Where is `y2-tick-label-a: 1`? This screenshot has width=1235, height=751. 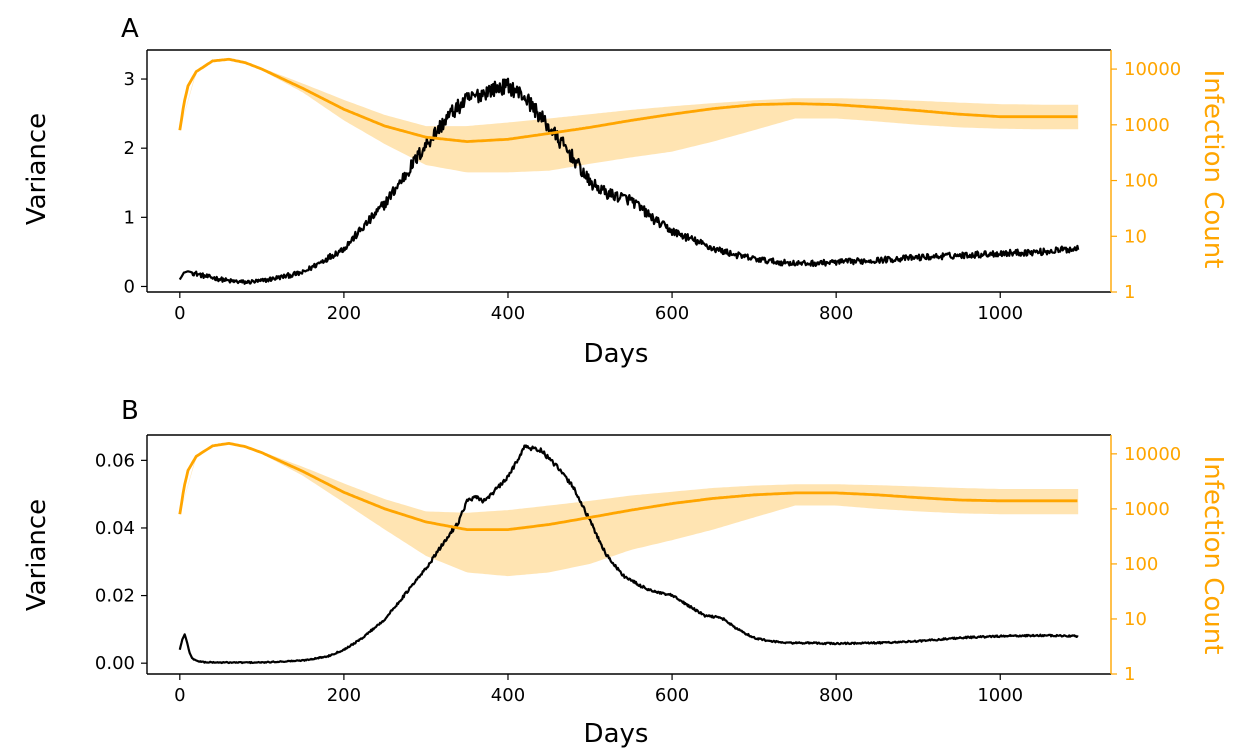 y2-tick-label-a: 1 is located at coordinates (1129, 292).